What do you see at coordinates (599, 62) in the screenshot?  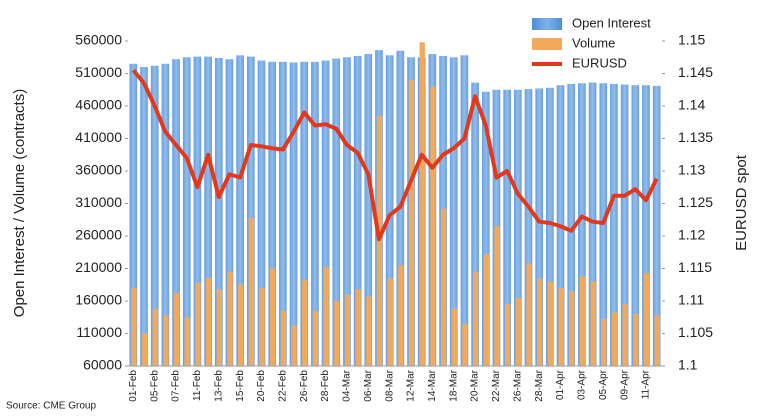 I see `legend-label: EURUSD` at bounding box center [599, 62].